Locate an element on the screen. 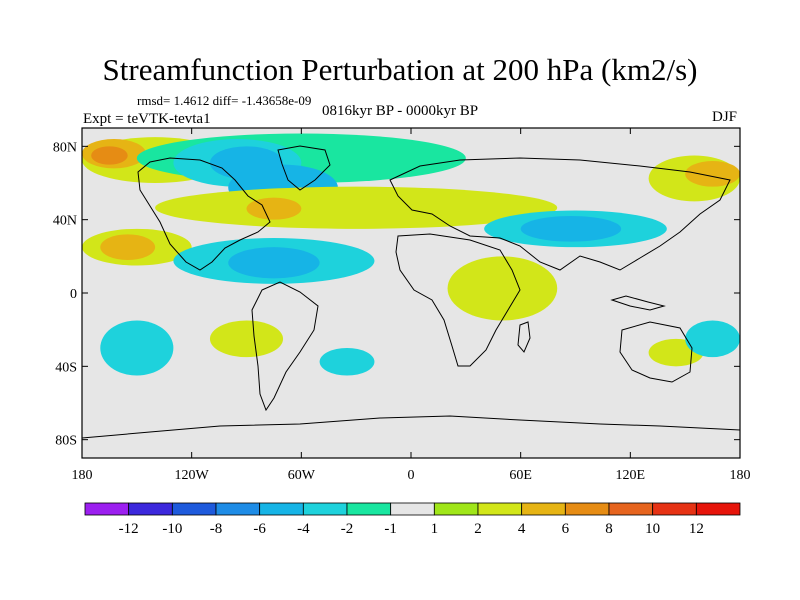 The image size is (800, 600). season-label: DJF is located at coordinates (725, 117).